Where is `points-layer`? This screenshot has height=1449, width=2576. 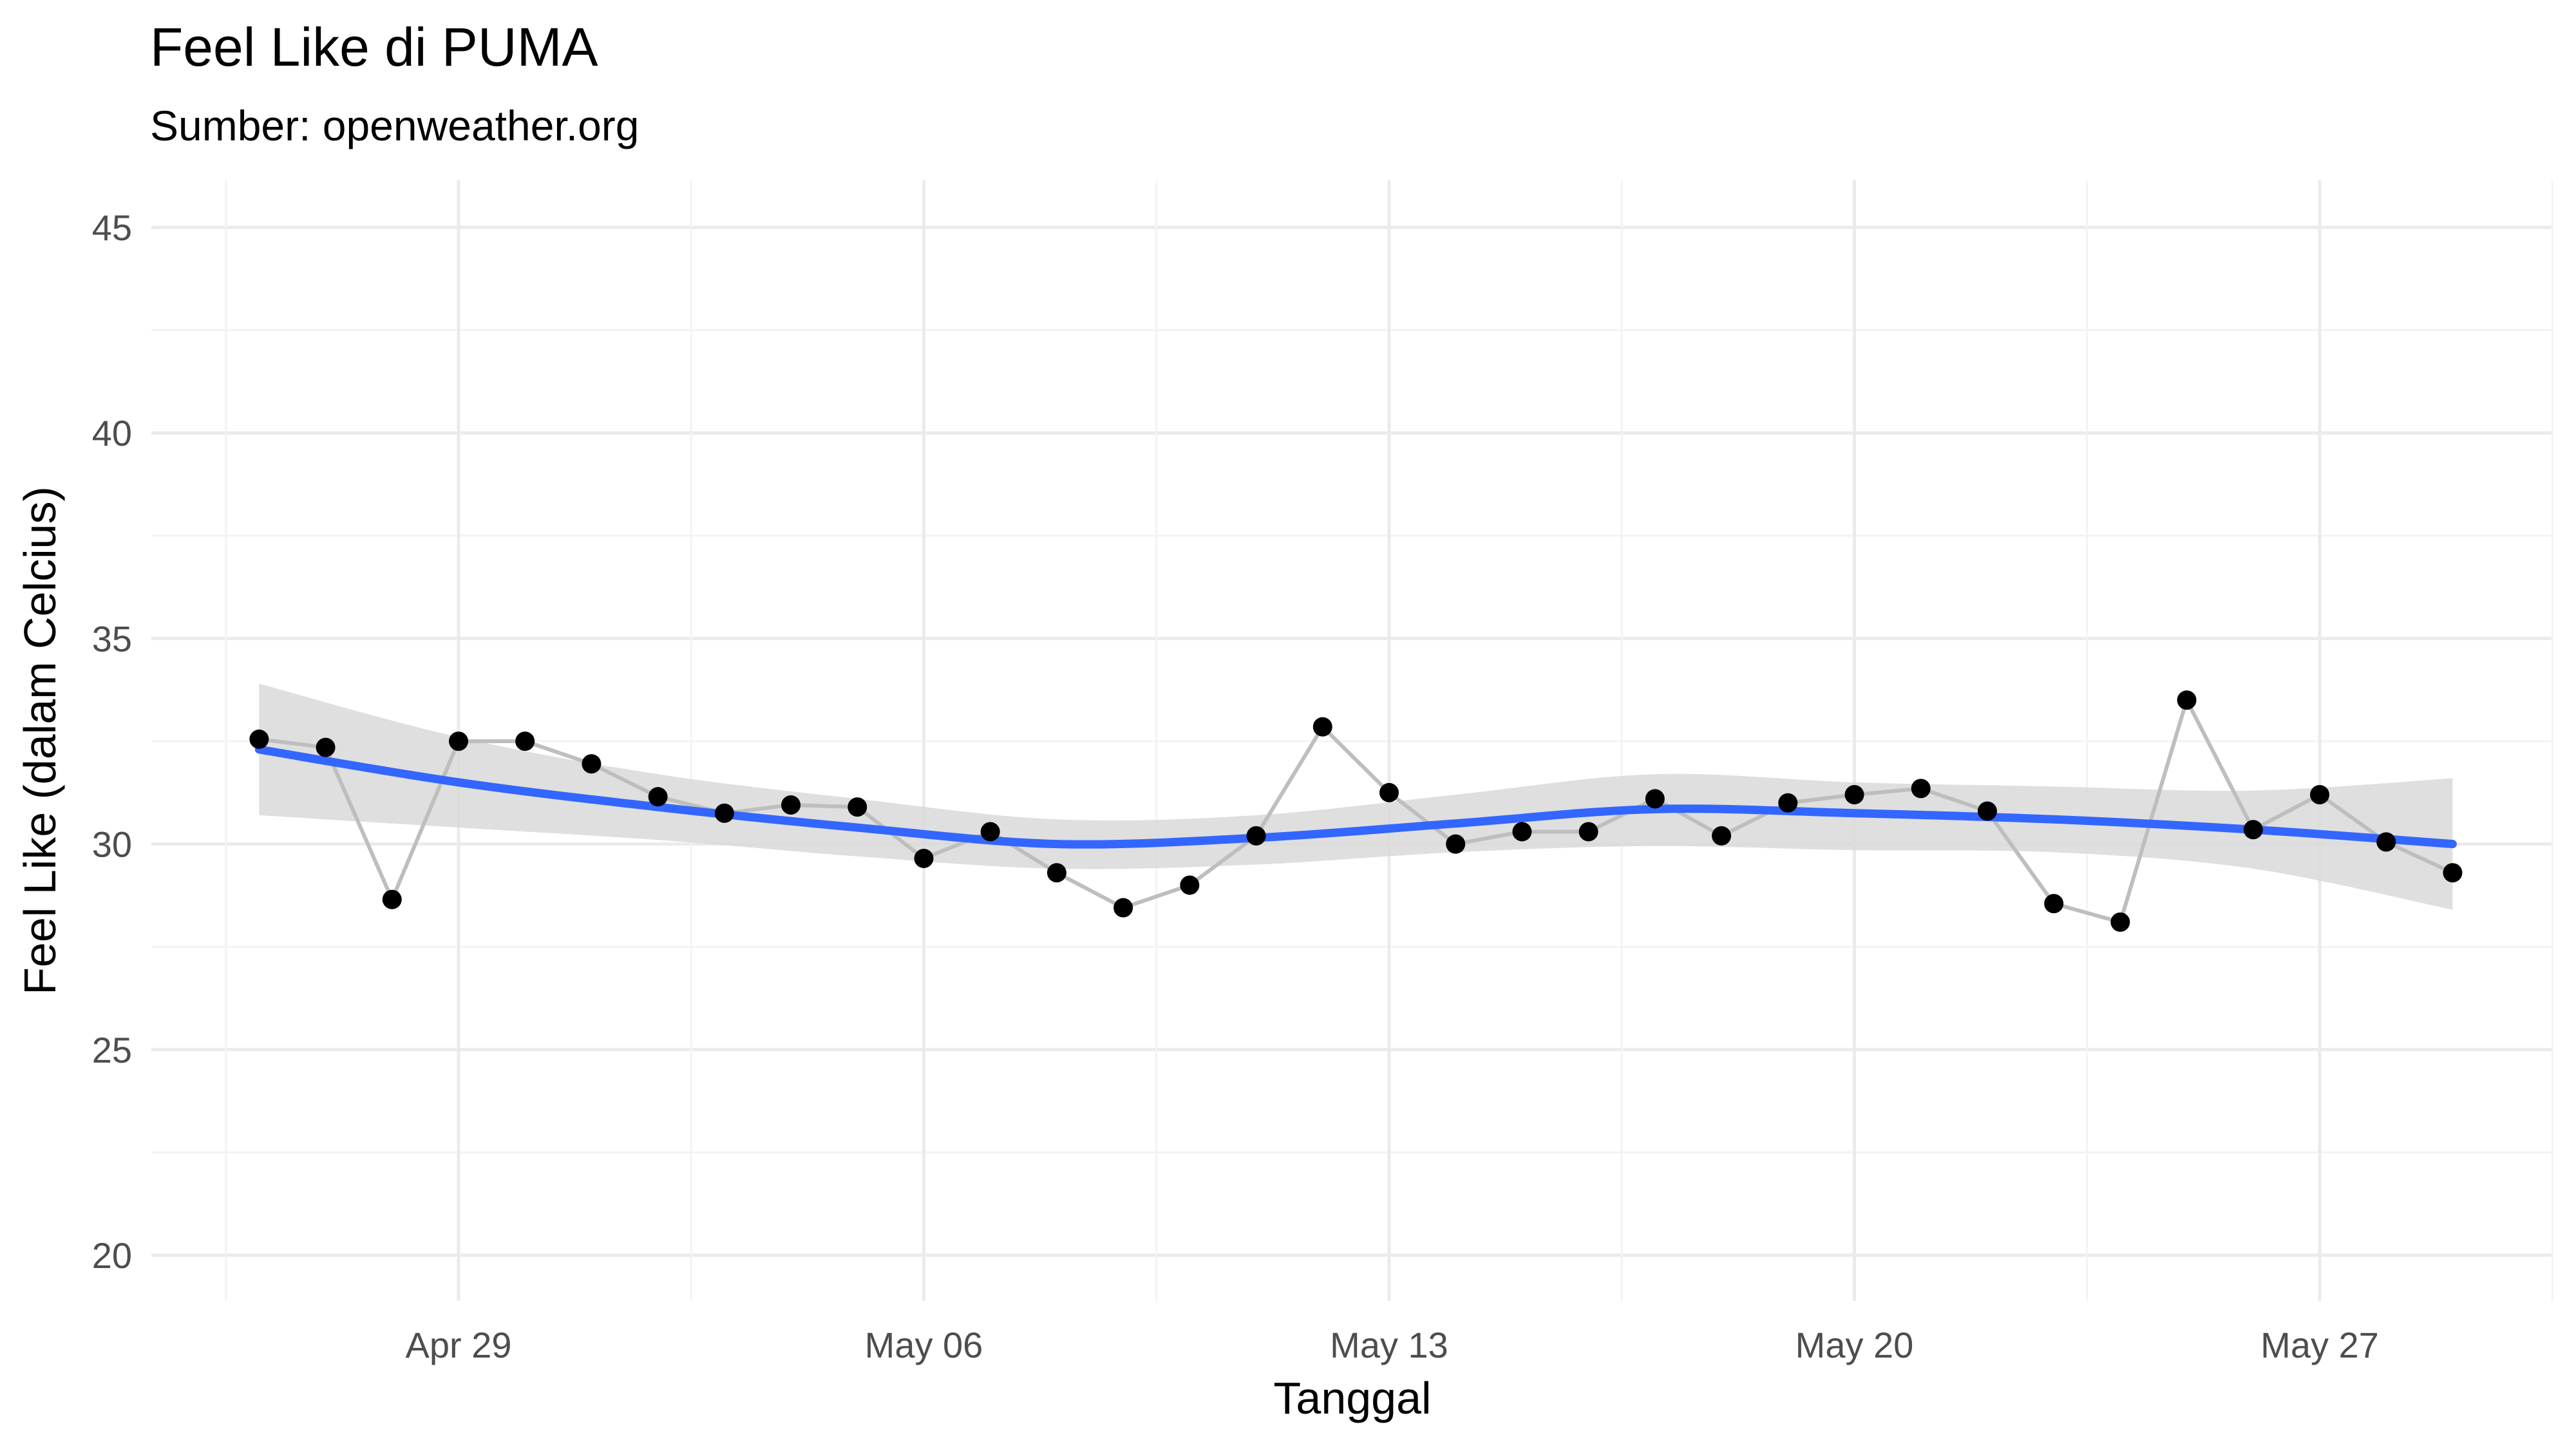 points-layer is located at coordinates (1356, 811).